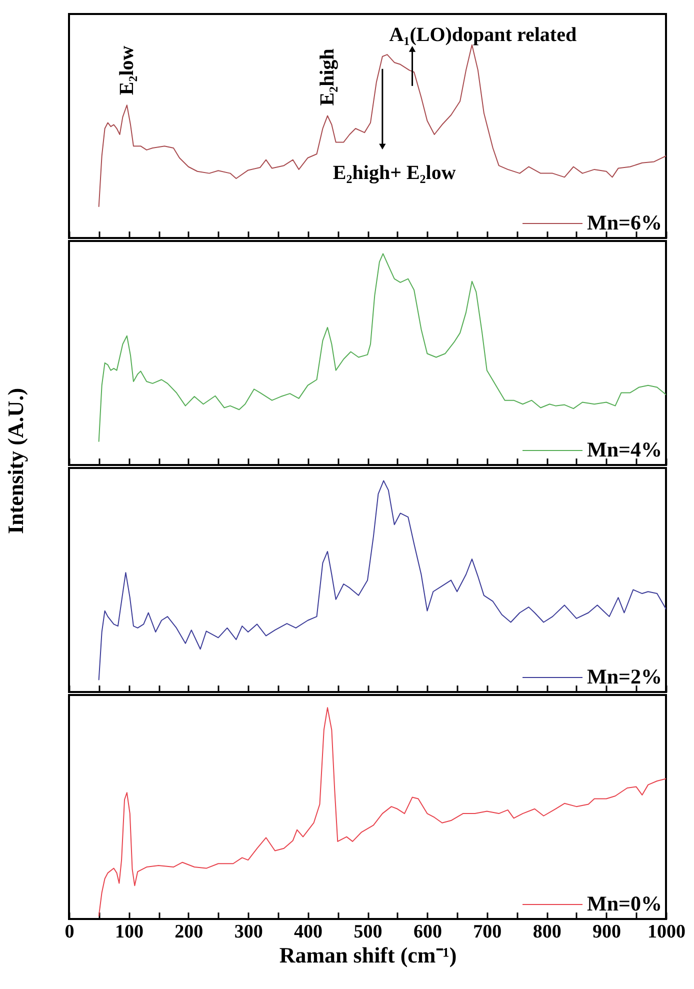 The width and height of the screenshot is (694, 989). What do you see at coordinates (624, 904) in the screenshot?
I see `legend-label: Mn=0%` at bounding box center [624, 904].